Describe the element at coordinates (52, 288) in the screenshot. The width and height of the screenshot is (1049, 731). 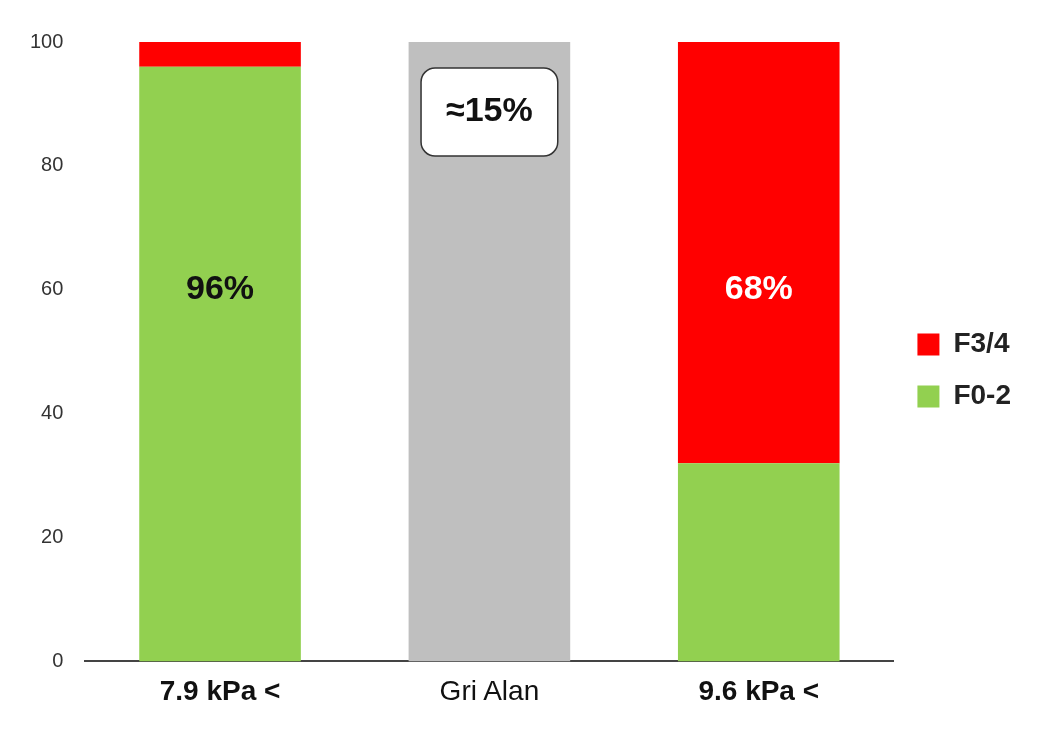
I see `y-tick-label: 60` at that location.